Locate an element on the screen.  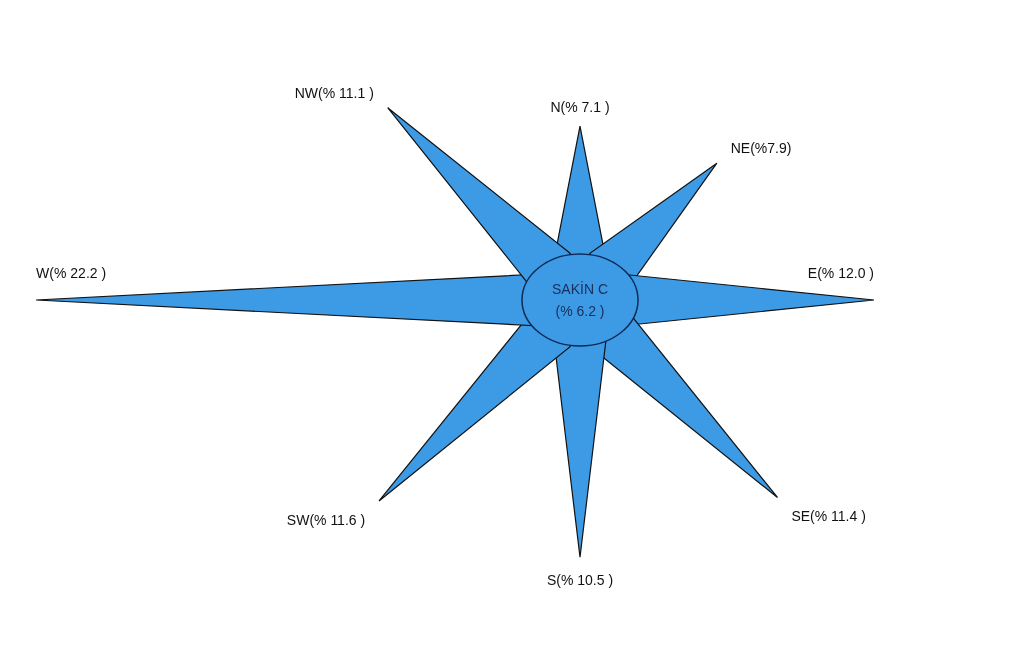
data-label: (% 11.4 ) is located at coordinates (838, 516).